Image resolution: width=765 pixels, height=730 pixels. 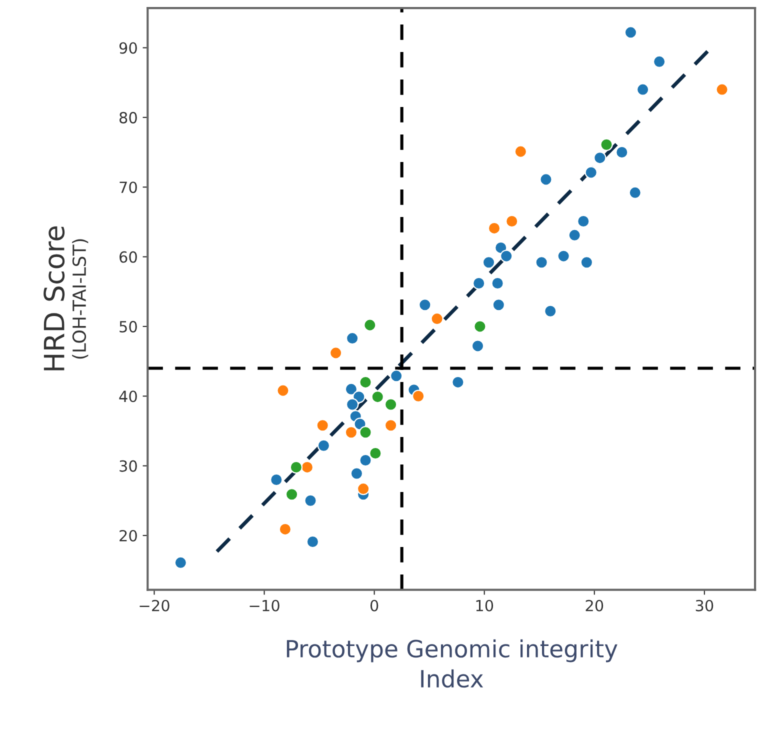 What do you see at coordinates (128, 466) in the screenshot?
I see `y-tick-label: 30` at bounding box center [128, 466].